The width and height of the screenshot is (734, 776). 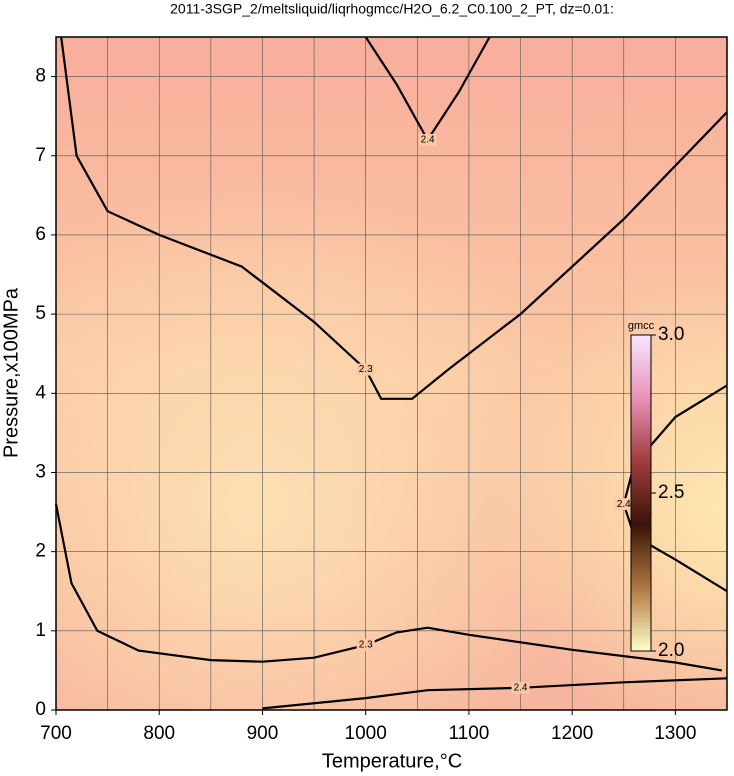 What do you see at coordinates (40, 155) in the screenshot?
I see `y-tick-label: 7` at bounding box center [40, 155].